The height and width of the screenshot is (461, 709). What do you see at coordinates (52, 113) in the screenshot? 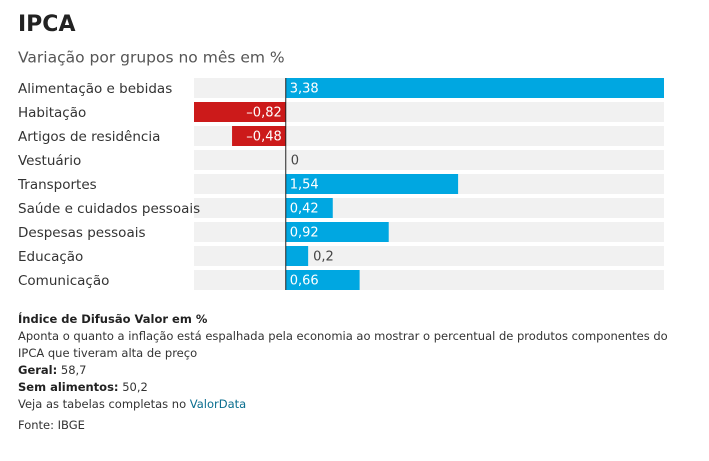
I see `category-label: Habitação` at bounding box center [52, 113].